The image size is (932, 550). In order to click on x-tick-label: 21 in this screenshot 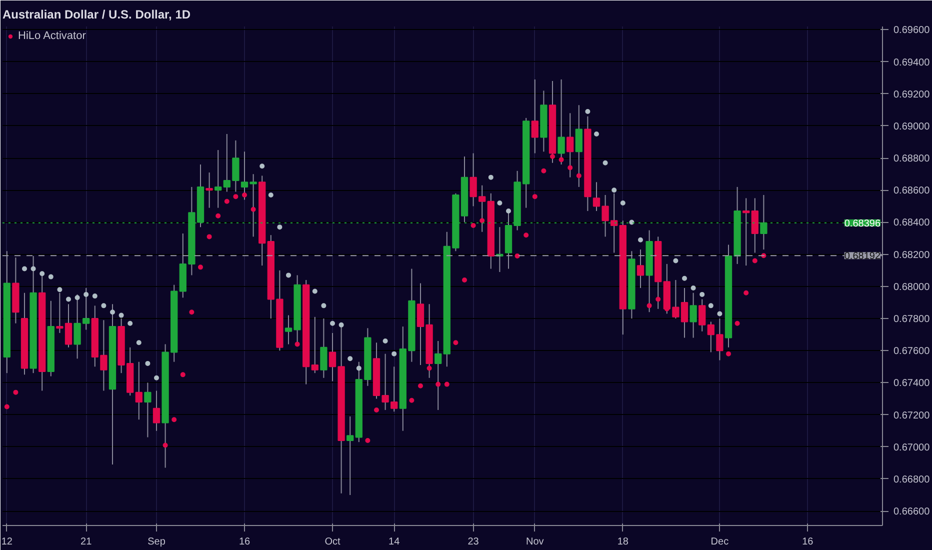, I will do `click(86, 542)`.